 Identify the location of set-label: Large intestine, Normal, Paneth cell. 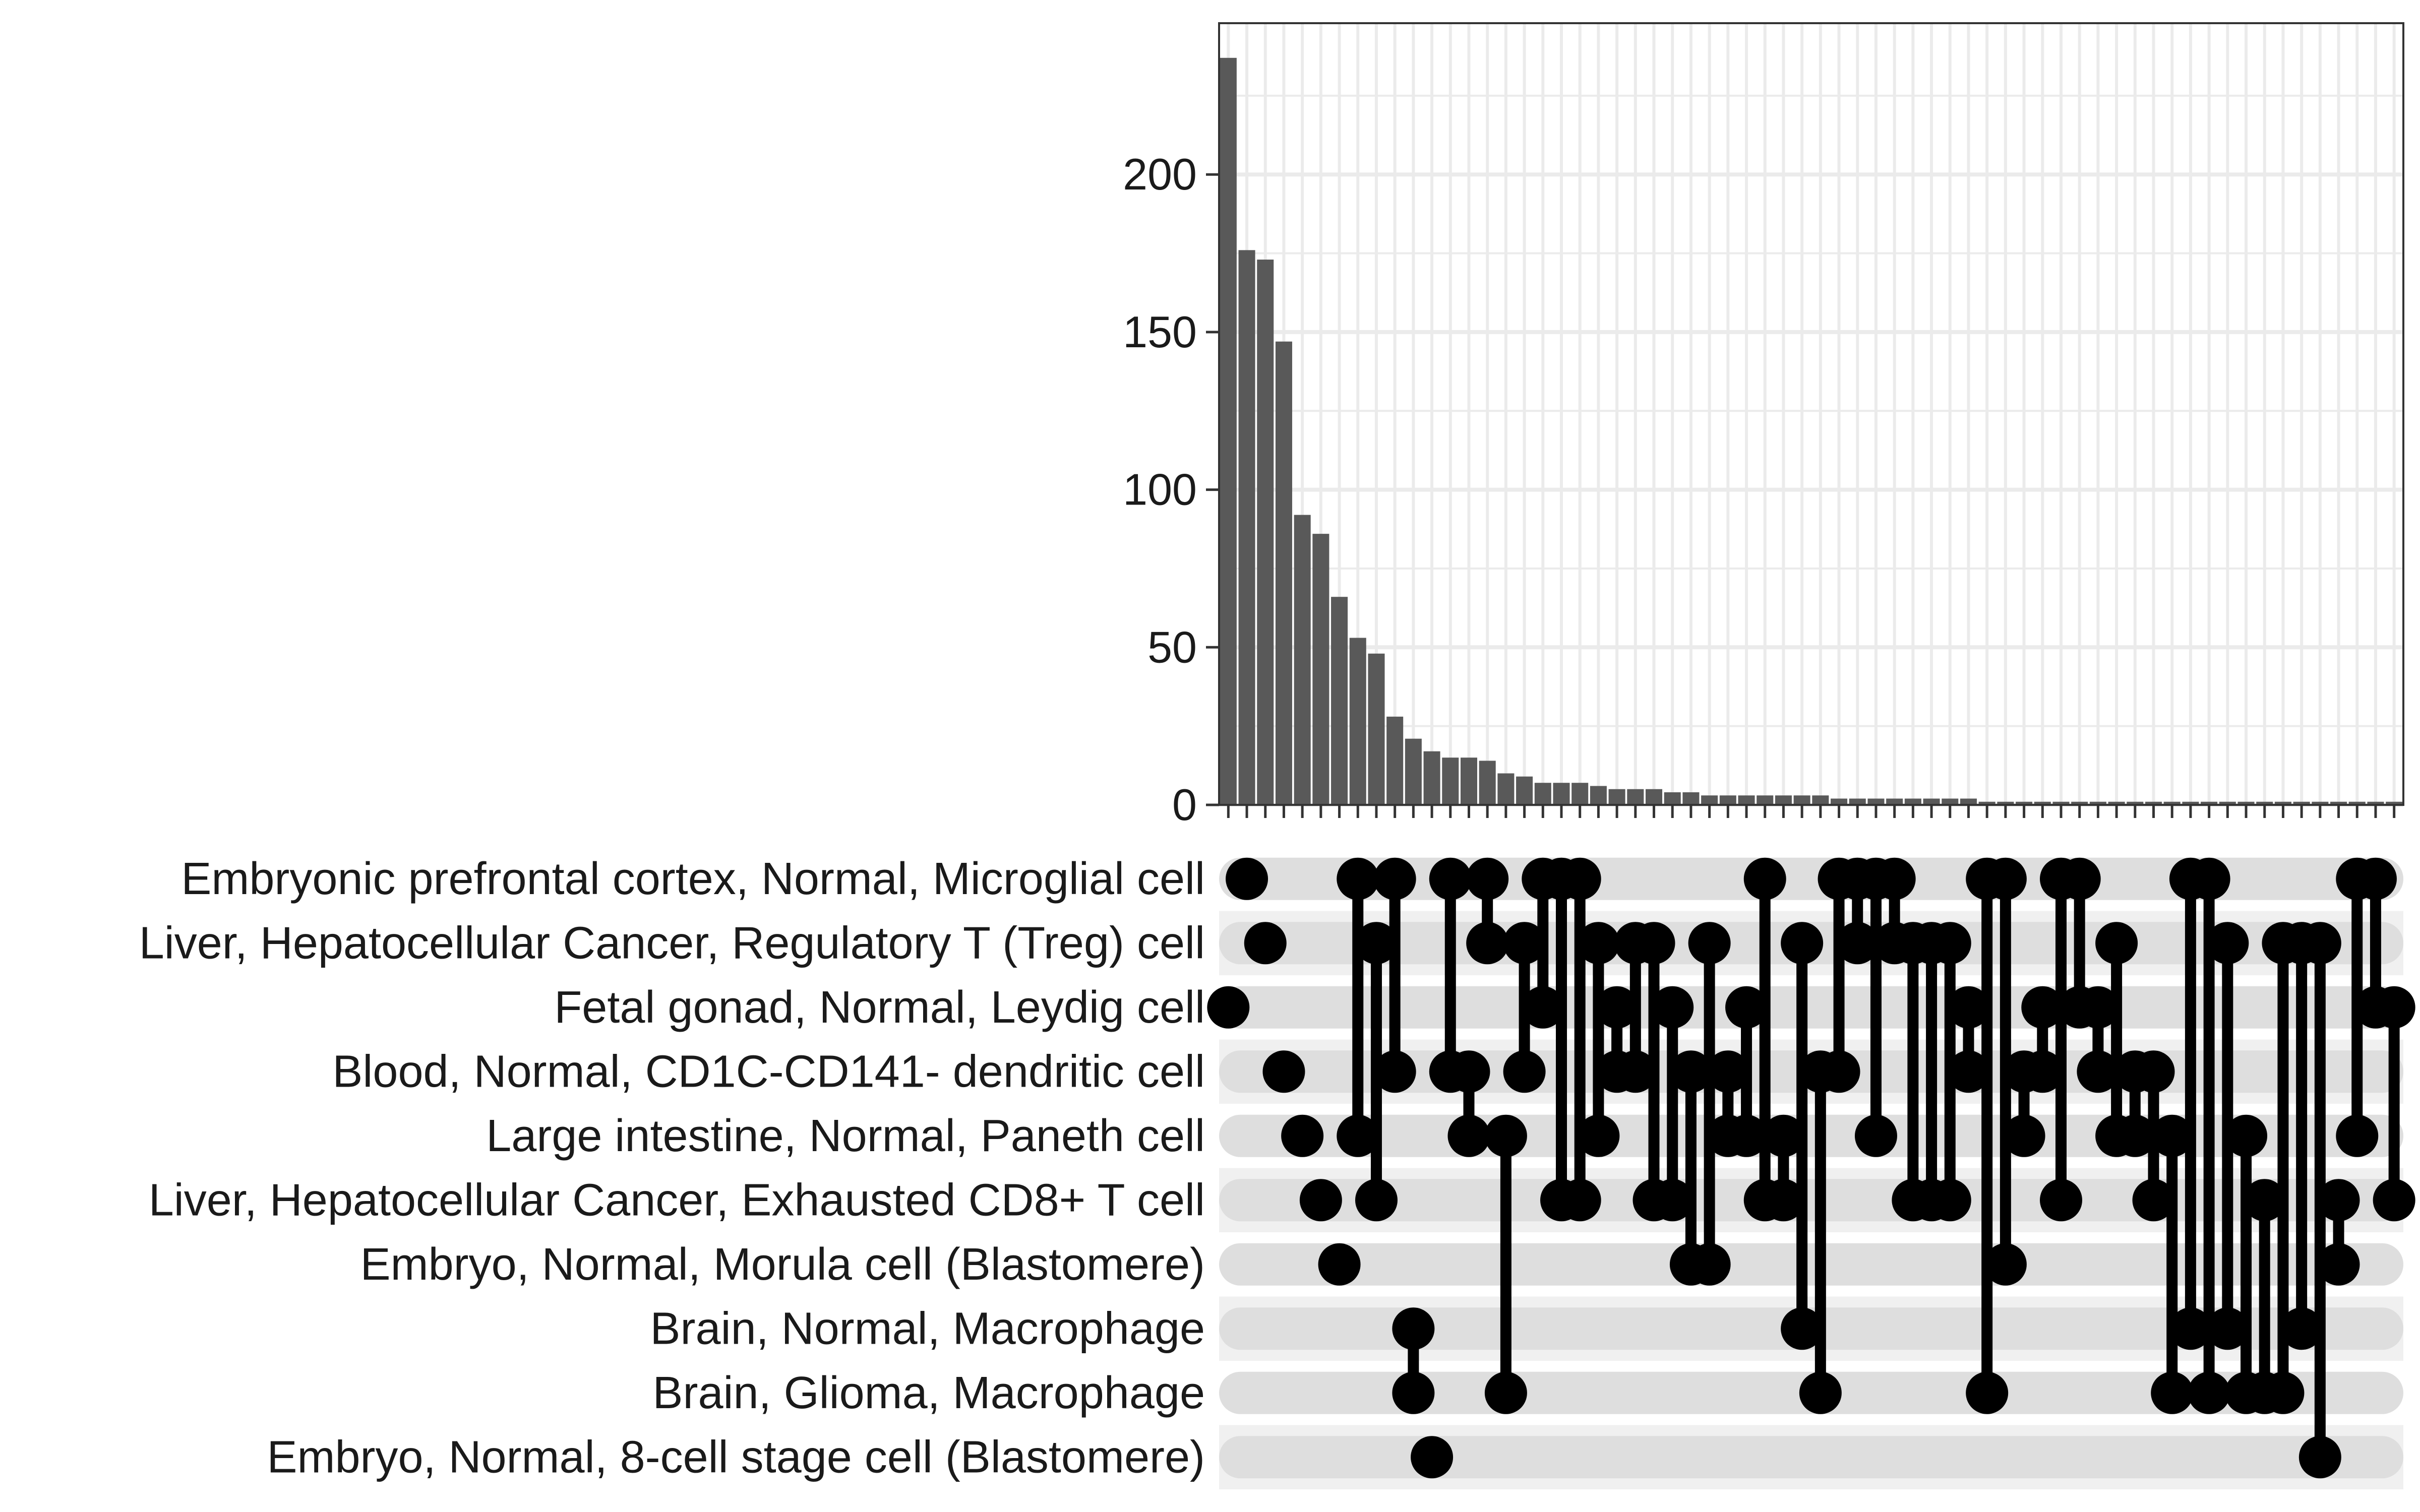
(845, 1136).